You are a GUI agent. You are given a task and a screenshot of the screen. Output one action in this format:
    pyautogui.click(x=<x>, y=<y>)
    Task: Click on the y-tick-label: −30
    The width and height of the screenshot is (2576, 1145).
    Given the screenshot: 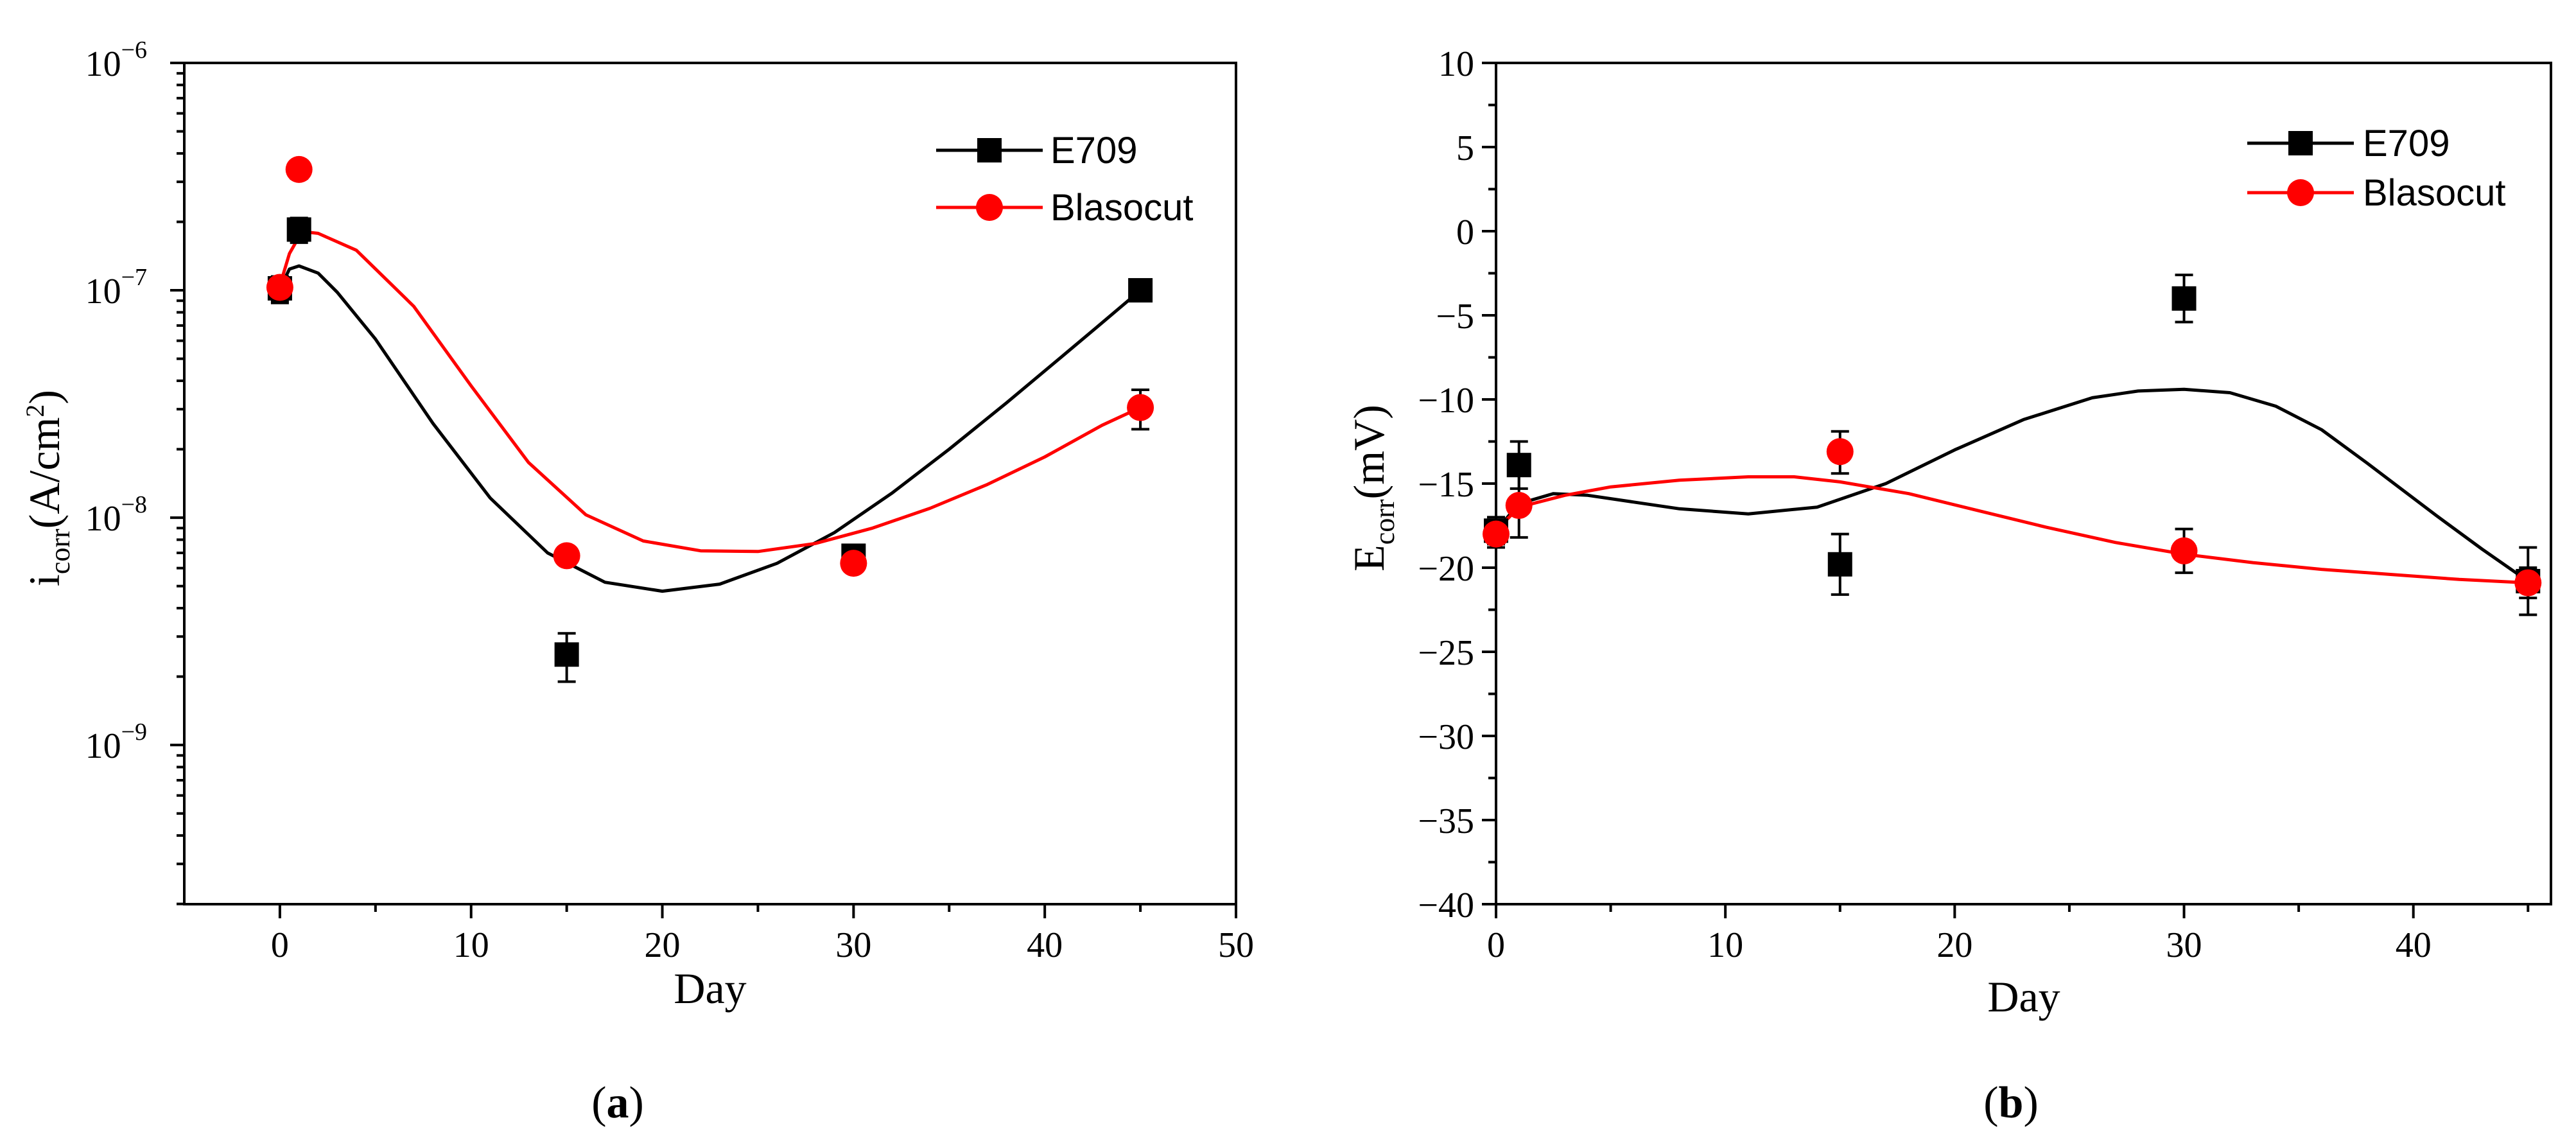 What is the action you would take?
    pyautogui.click(x=1446, y=737)
    